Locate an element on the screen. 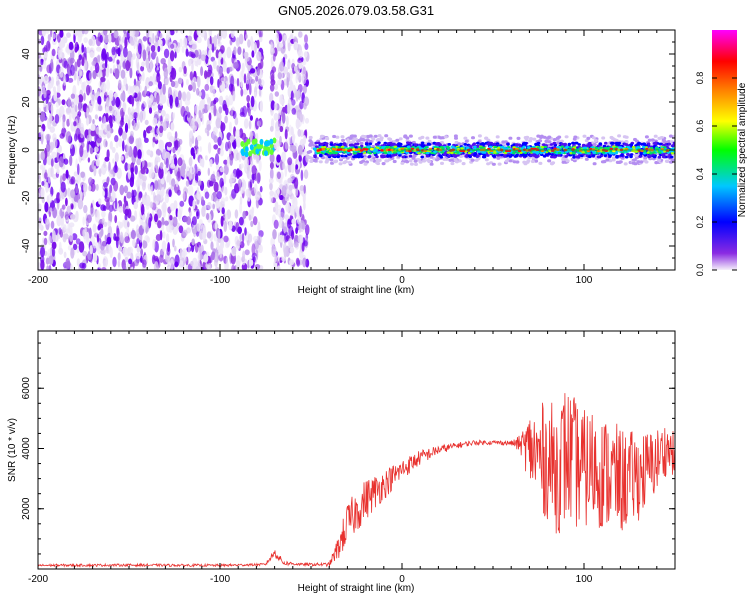 The image size is (750, 600). x-tick-label: 0 is located at coordinates (402, 280).